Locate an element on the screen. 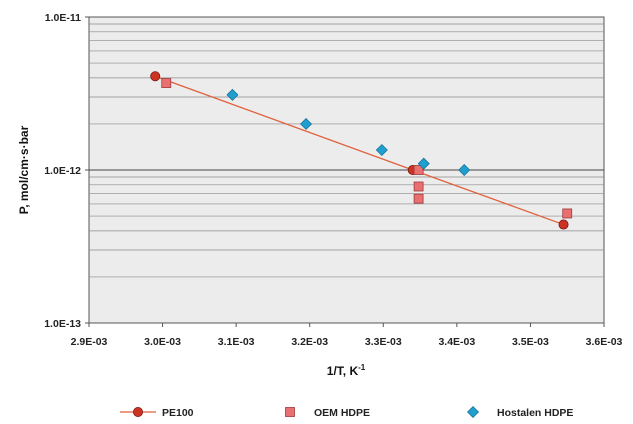 The width and height of the screenshot is (633, 424). x-axis-title-superscript: -1 is located at coordinates (362, 367).